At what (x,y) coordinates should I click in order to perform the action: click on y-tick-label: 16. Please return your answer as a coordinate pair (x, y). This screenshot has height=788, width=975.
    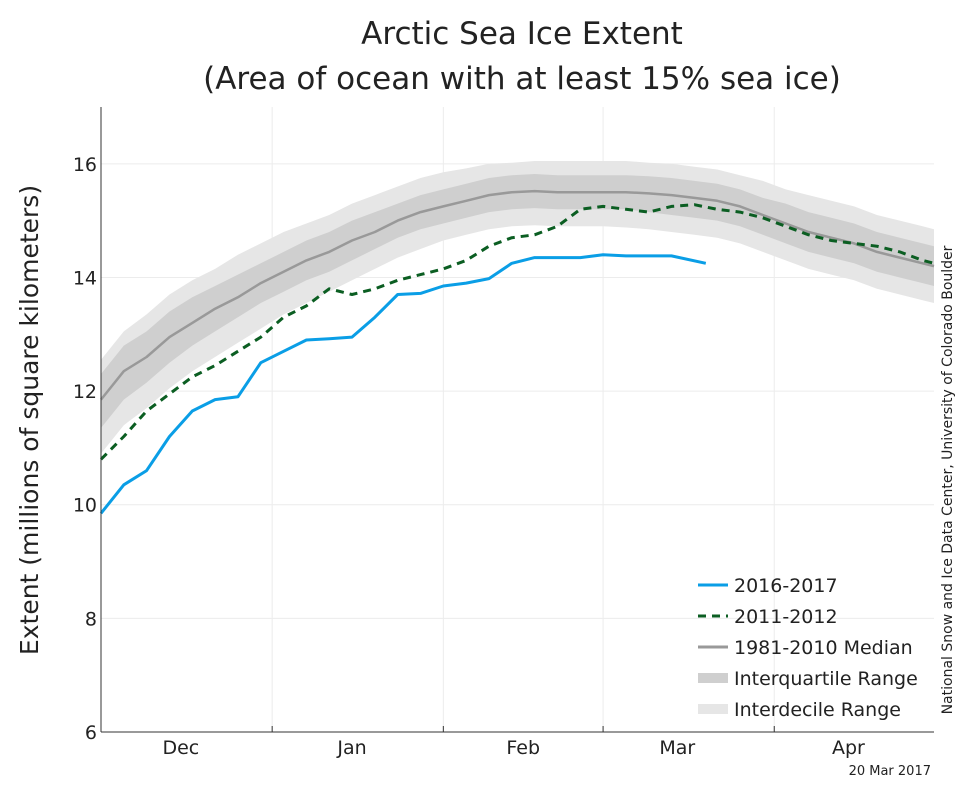
    Looking at the image, I should click on (85, 165).